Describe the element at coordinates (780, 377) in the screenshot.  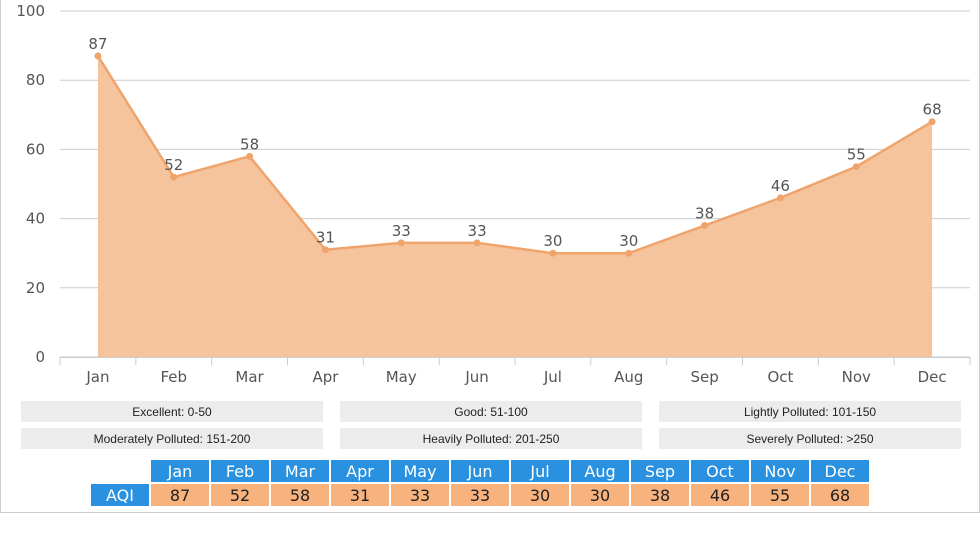
I see `x-tick-label: Oct` at that location.